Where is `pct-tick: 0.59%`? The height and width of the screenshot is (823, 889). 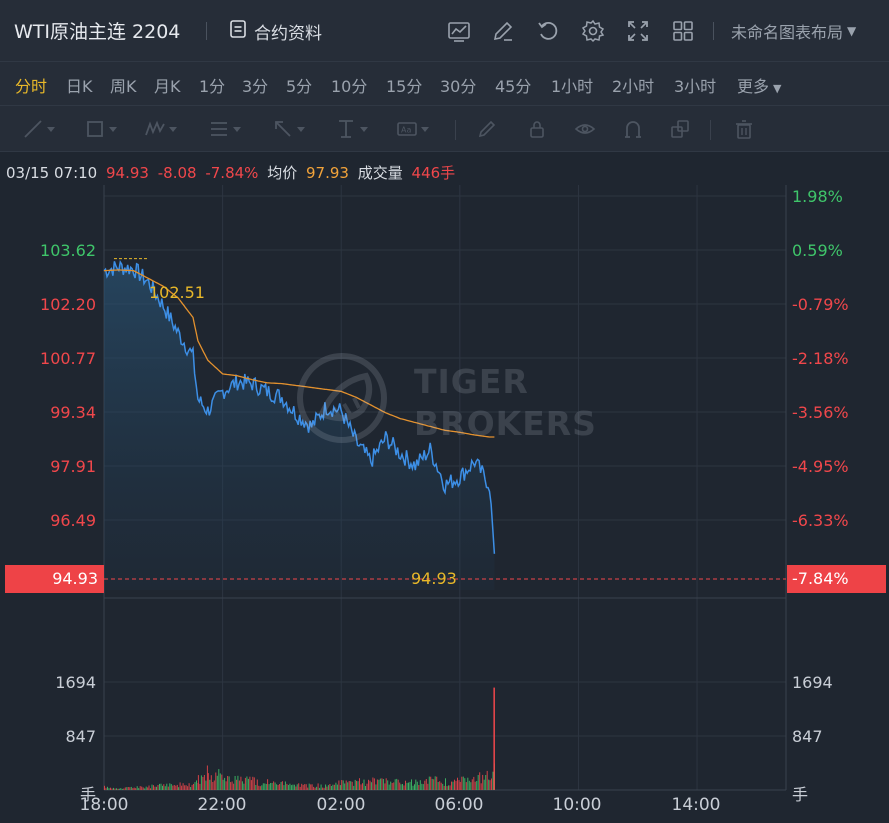 pct-tick: 0.59% is located at coordinates (817, 250).